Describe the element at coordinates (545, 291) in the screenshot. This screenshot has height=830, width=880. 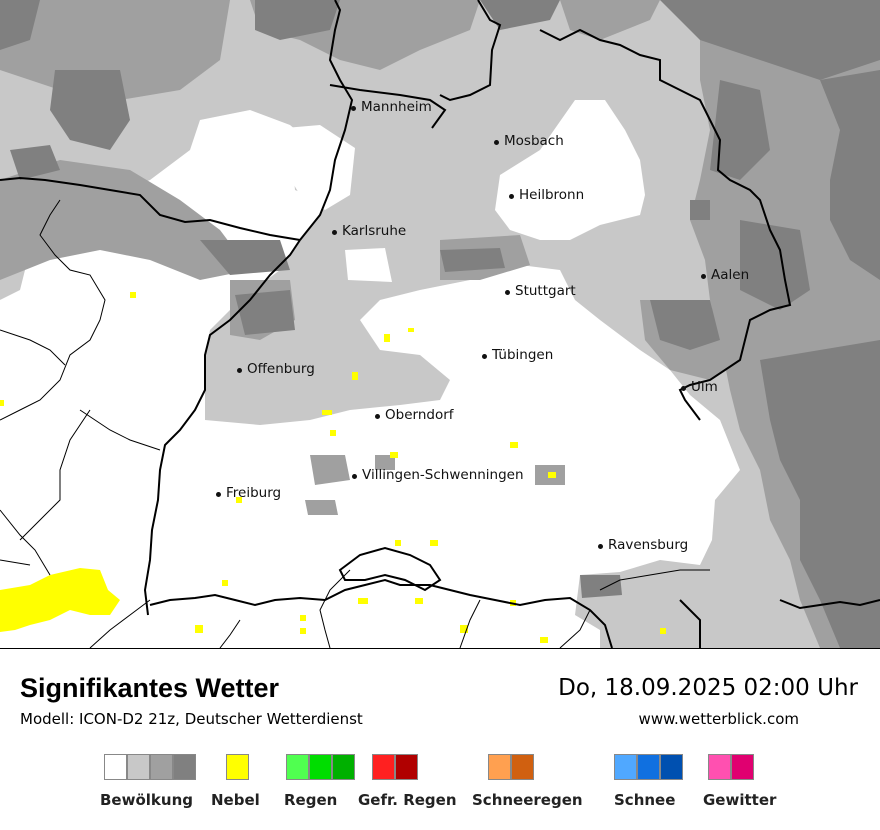
I see `city-label: Stuttgart` at that location.